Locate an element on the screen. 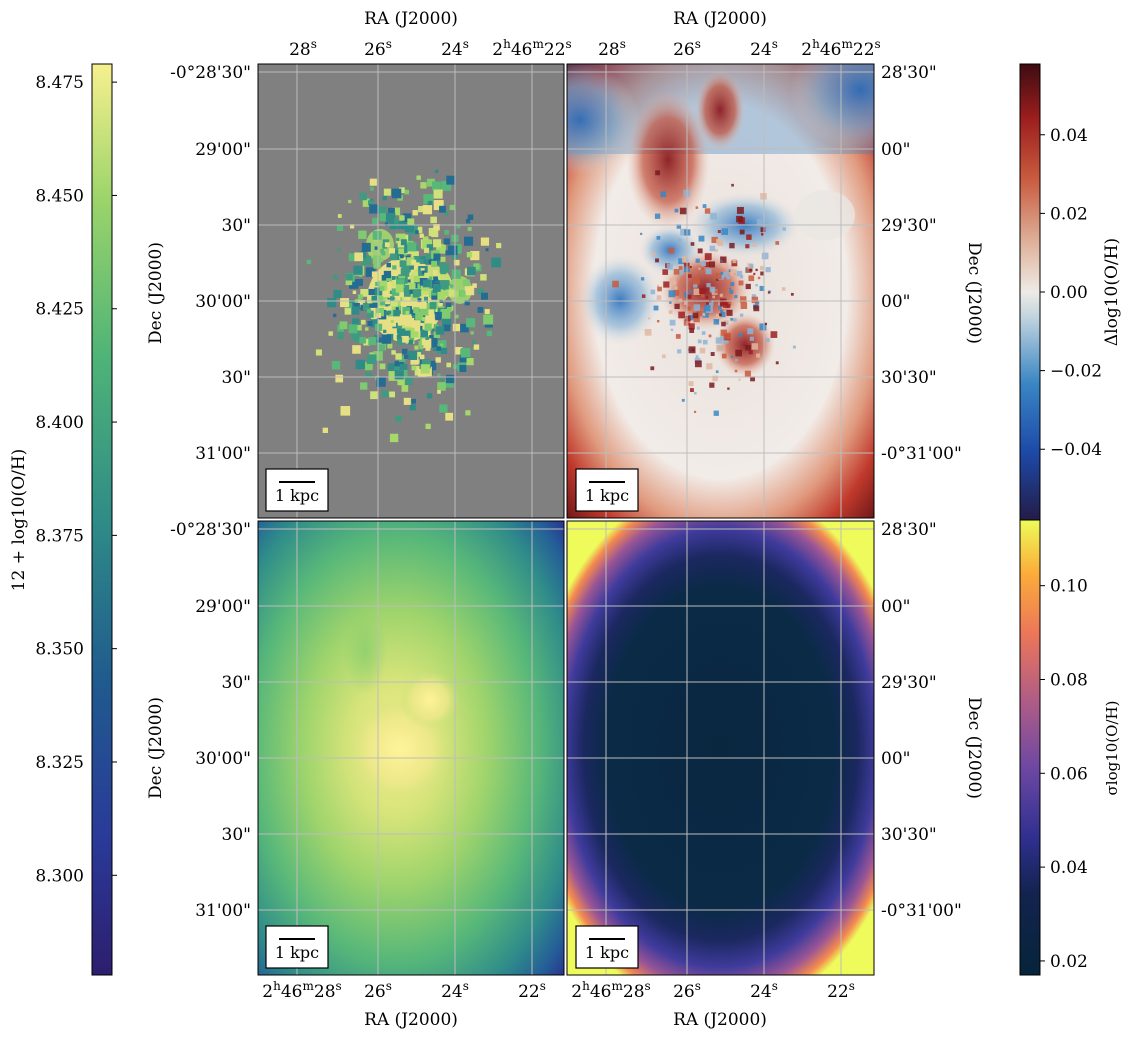 The width and height of the screenshot is (1135, 1038). scale-bar-label: 1 kpc is located at coordinates (297, 495).